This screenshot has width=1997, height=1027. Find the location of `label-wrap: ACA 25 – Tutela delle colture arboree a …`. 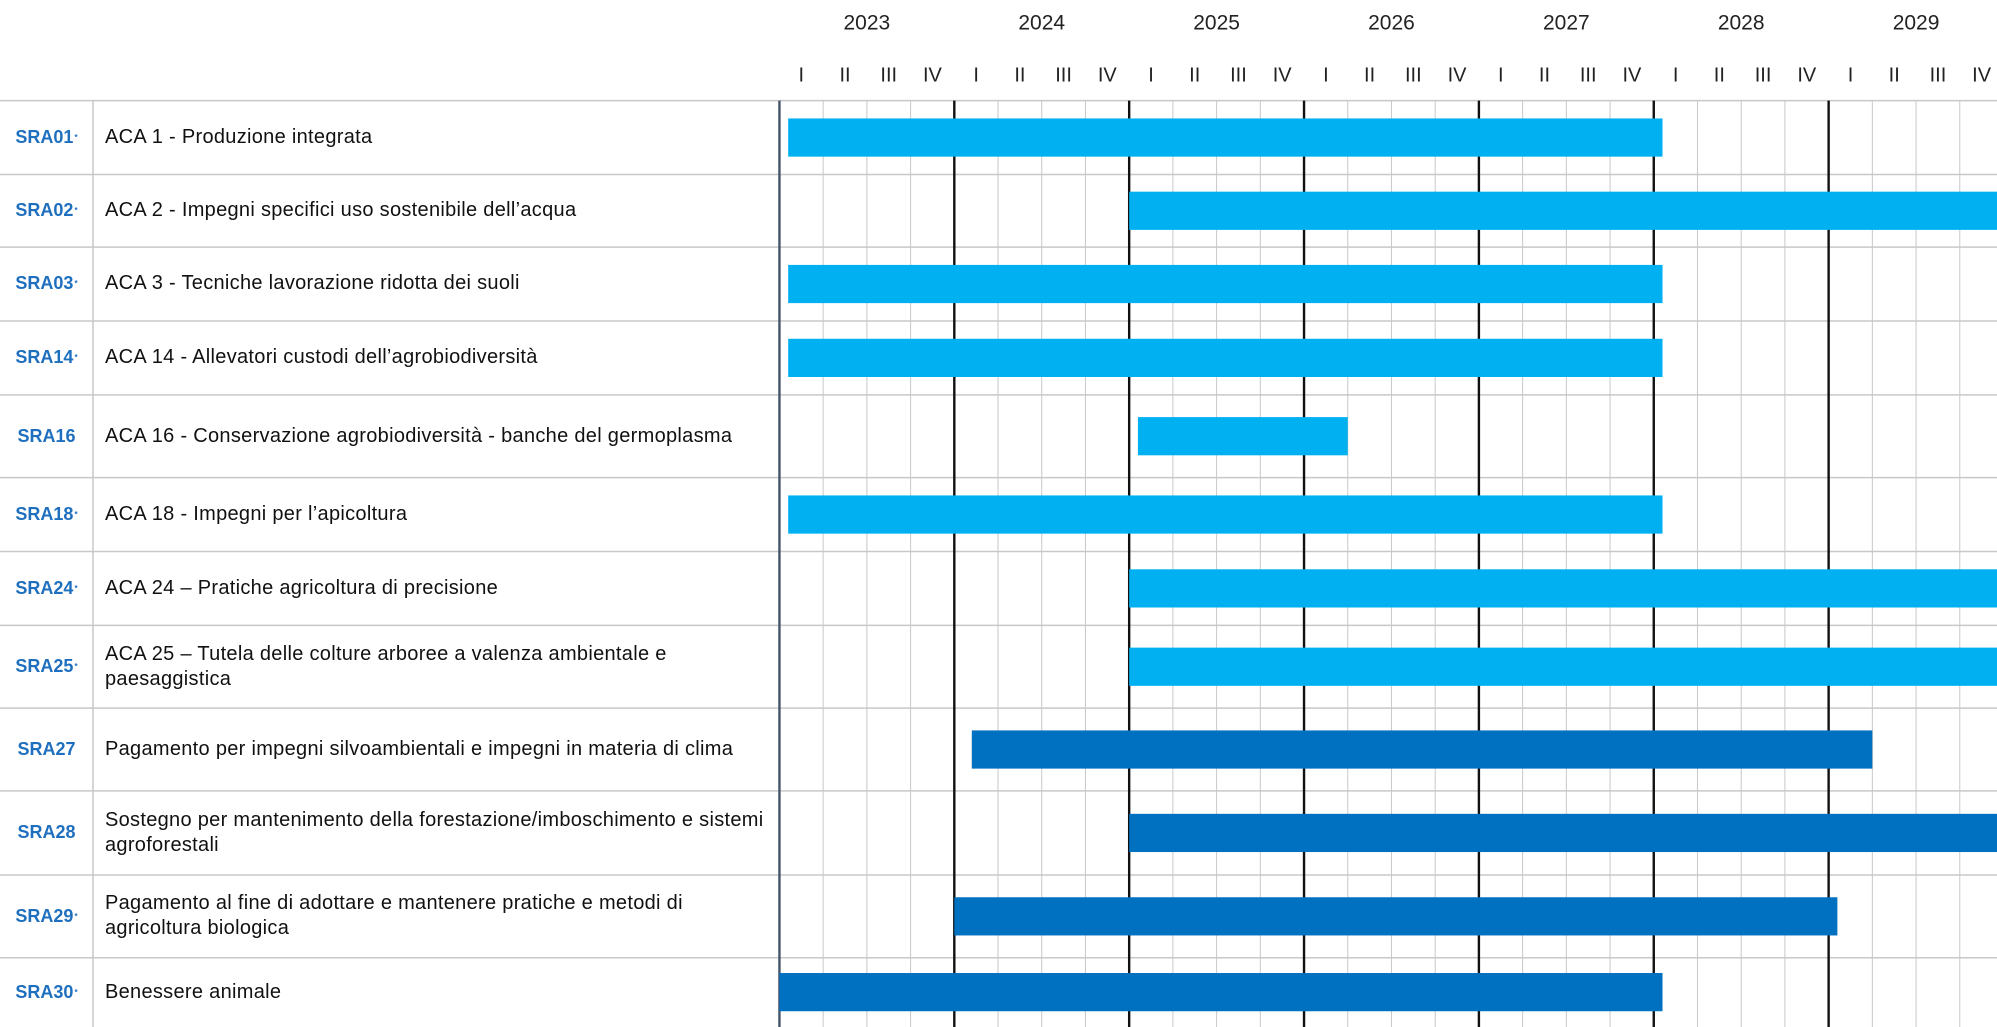

label-wrap: ACA 25 – Tutela delle colture arboree a … is located at coordinates (432, 666).